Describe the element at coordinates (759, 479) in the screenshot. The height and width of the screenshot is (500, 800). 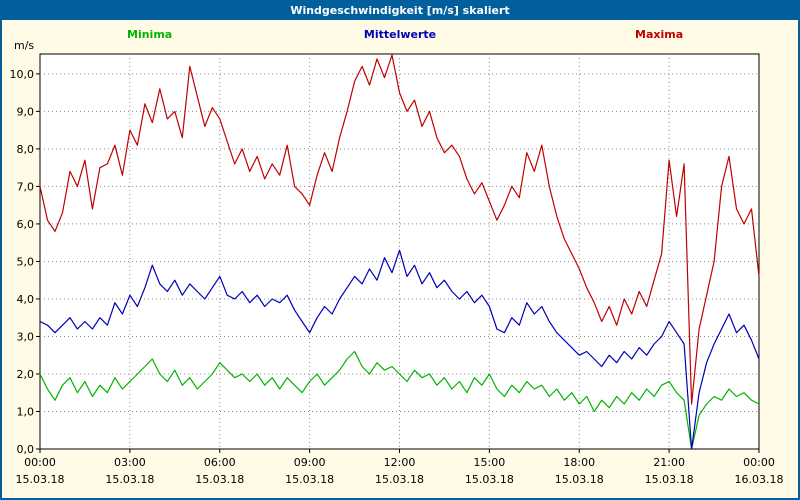
I see `x-tick-date-label: 16.03.18` at that location.